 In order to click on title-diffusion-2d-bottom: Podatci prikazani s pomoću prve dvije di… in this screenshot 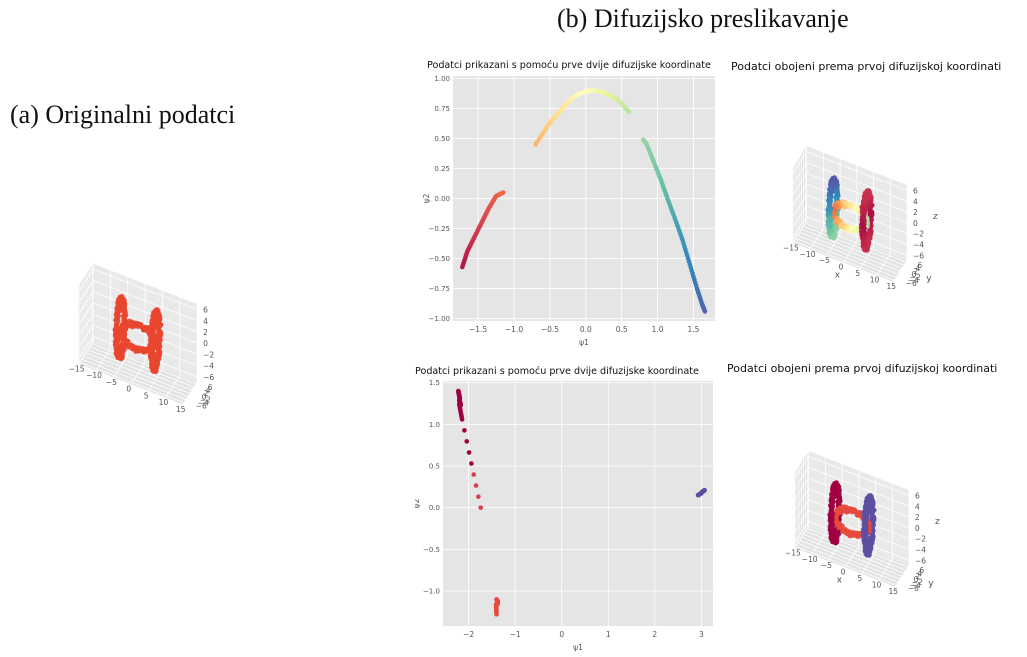, I will do `click(557, 371)`.